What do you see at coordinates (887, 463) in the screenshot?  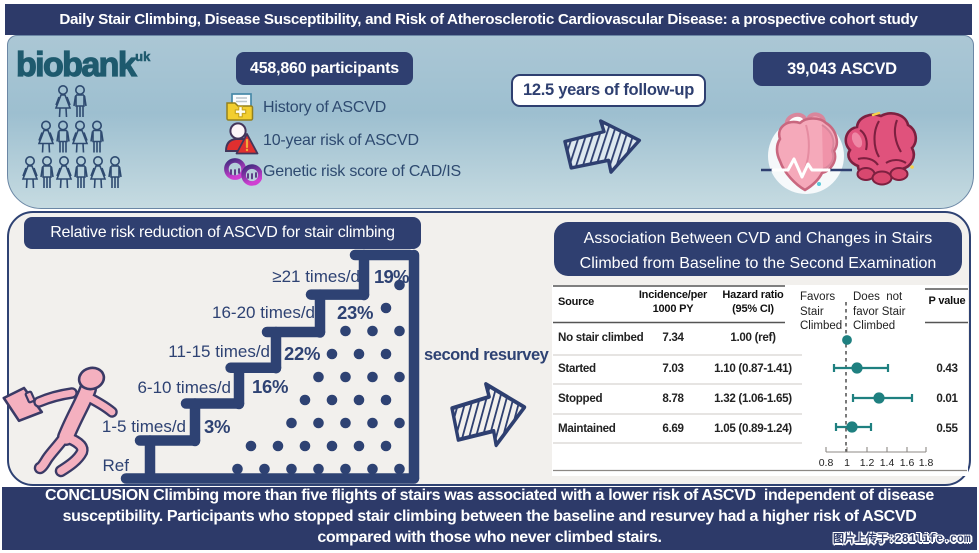 I see `svg-text: 1.4` at bounding box center [887, 463].